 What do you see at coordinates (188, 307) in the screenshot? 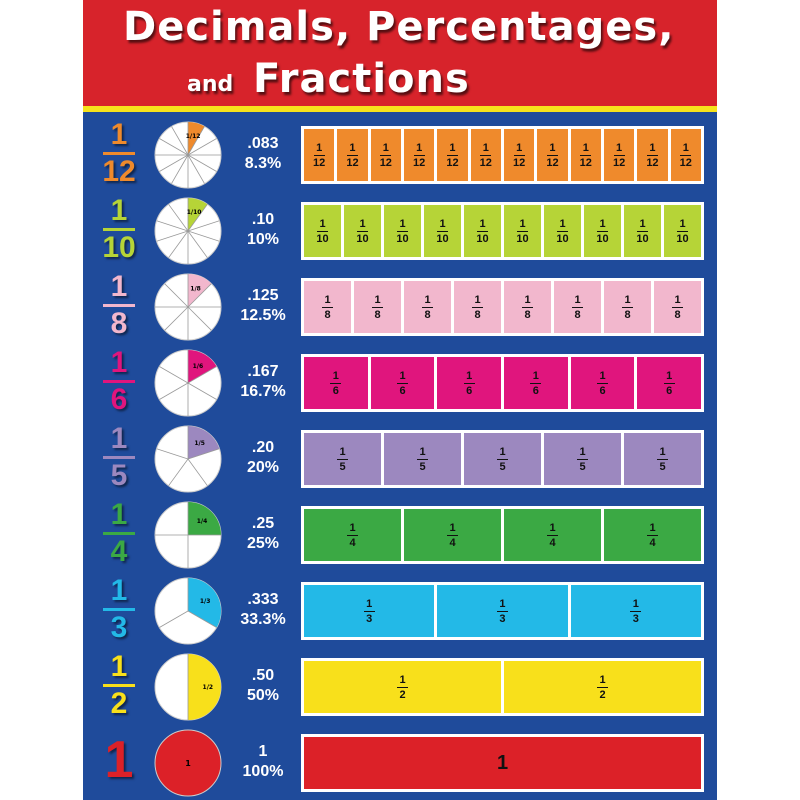
I see `pie-chart: 1/8` at bounding box center [188, 307].